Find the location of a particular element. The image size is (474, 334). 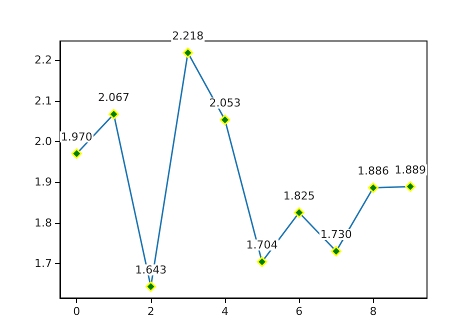

y-tick-label: 2.1 is located at coordinates (43, 101).